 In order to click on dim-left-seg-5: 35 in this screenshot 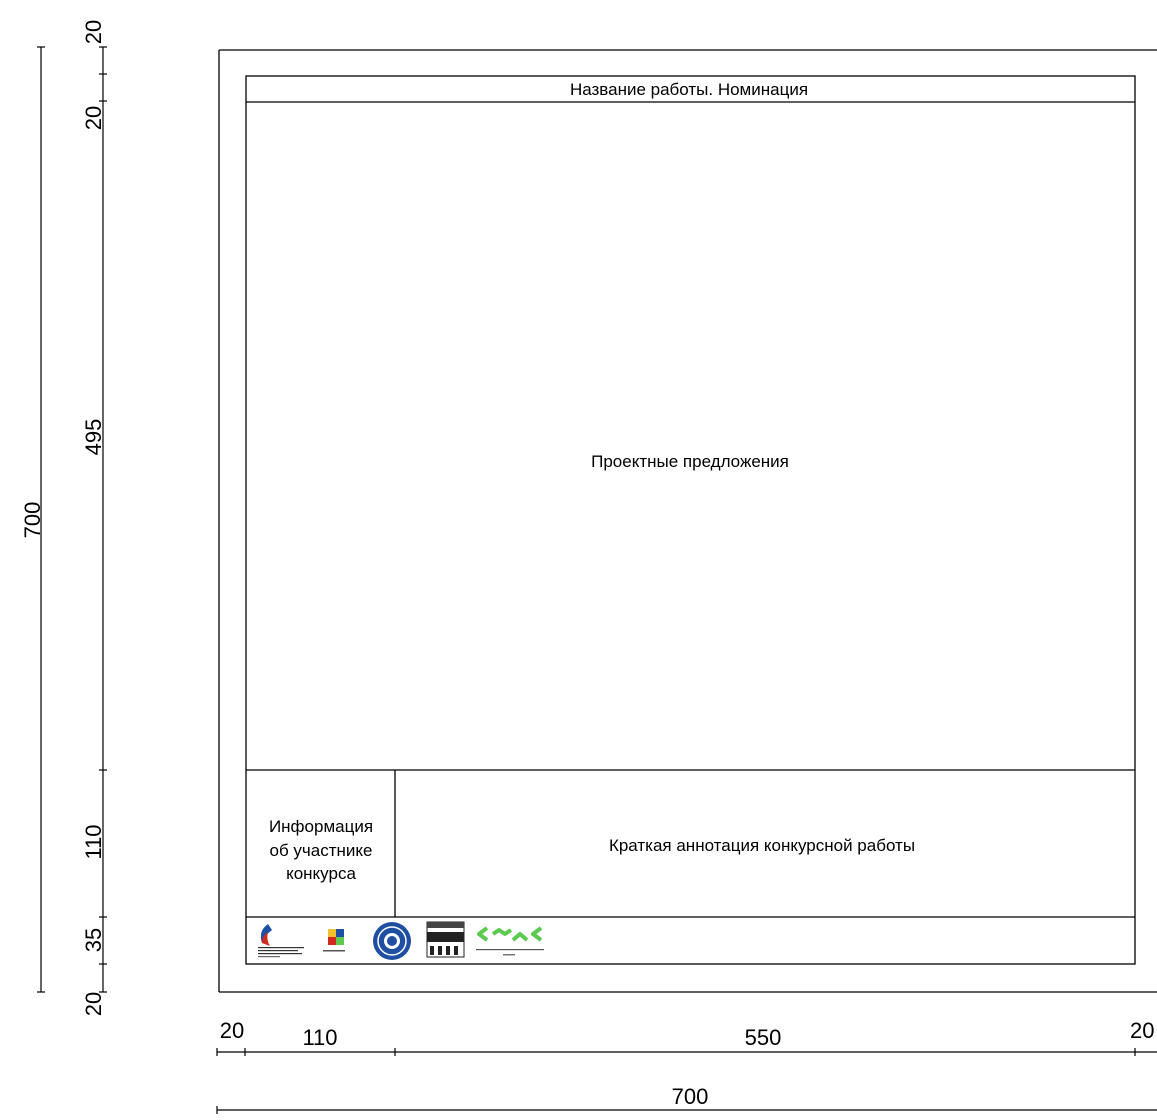, I will do `click(93, 940)`.